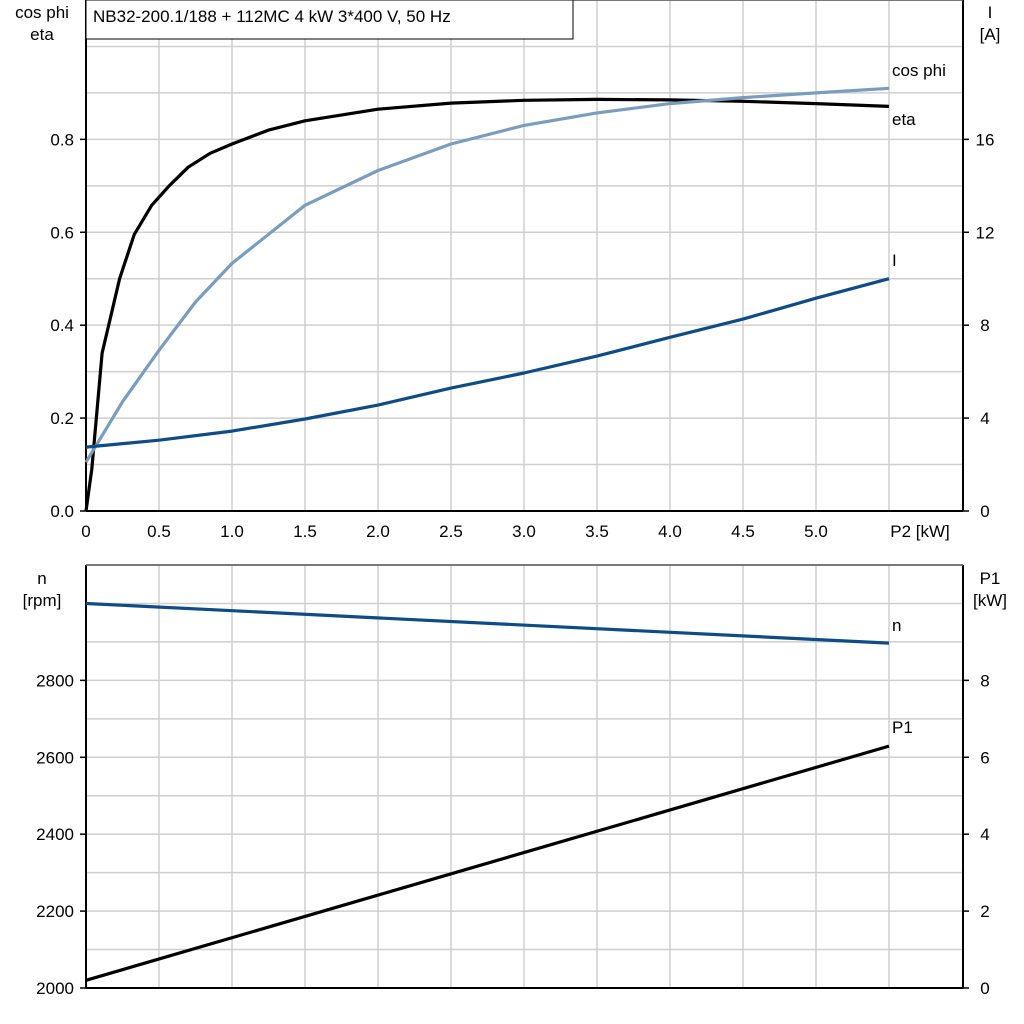  What do you see at coordinates (487, 363) in the screenshot?
I see `series-line-I` at bounding box center [487, 363].